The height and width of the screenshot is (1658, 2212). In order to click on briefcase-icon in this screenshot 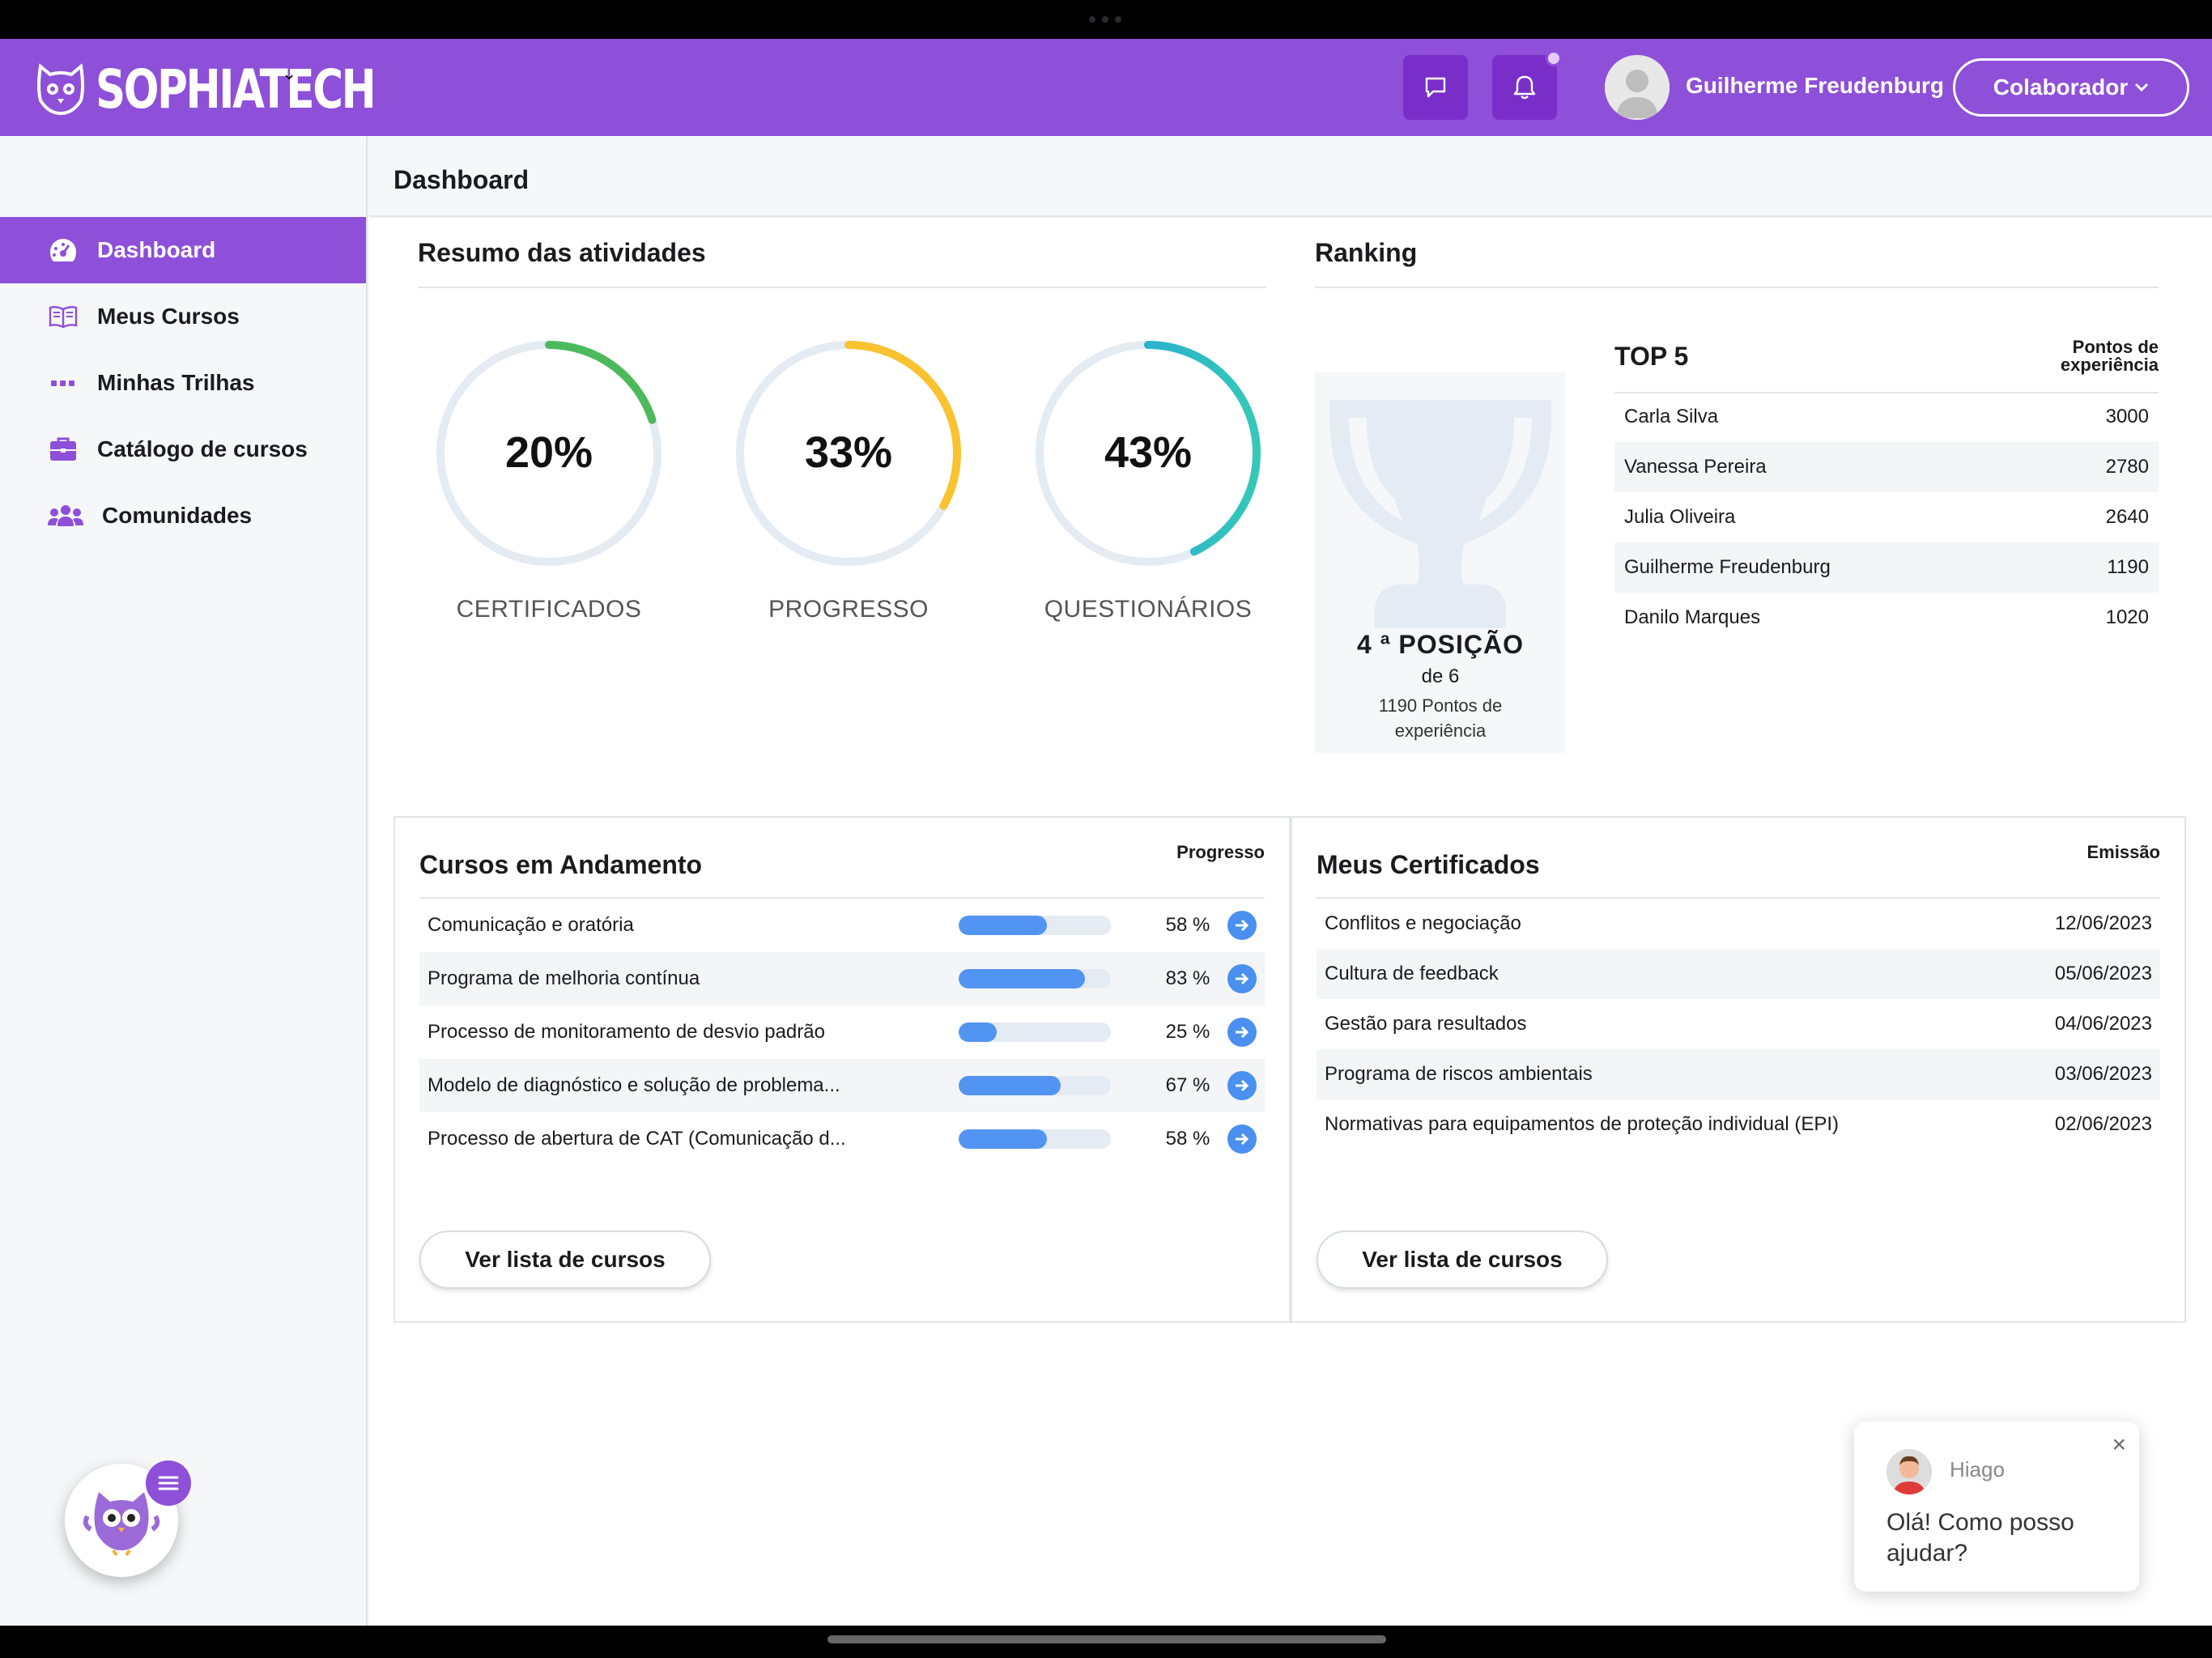, I will do `click(63, 449)`.